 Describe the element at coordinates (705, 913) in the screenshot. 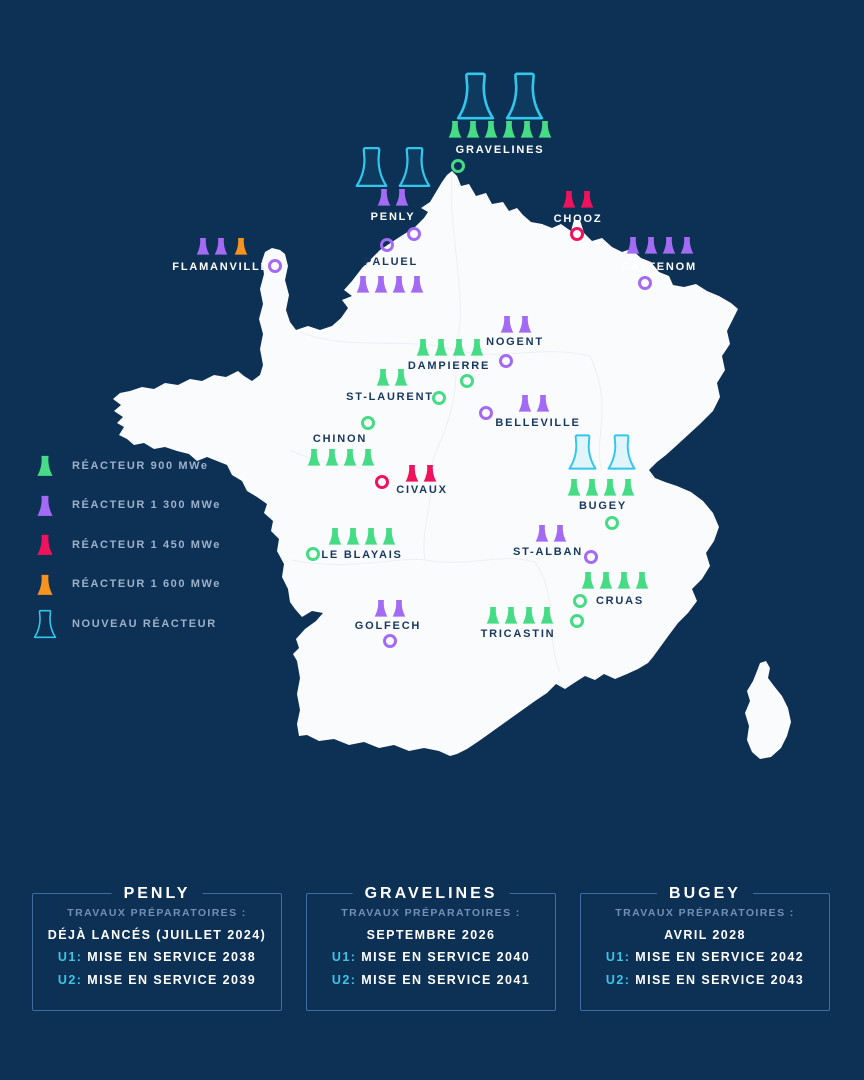

I see `preparatory-works-label: TRAVAUX PRÉPARATOIRES :` at that location.